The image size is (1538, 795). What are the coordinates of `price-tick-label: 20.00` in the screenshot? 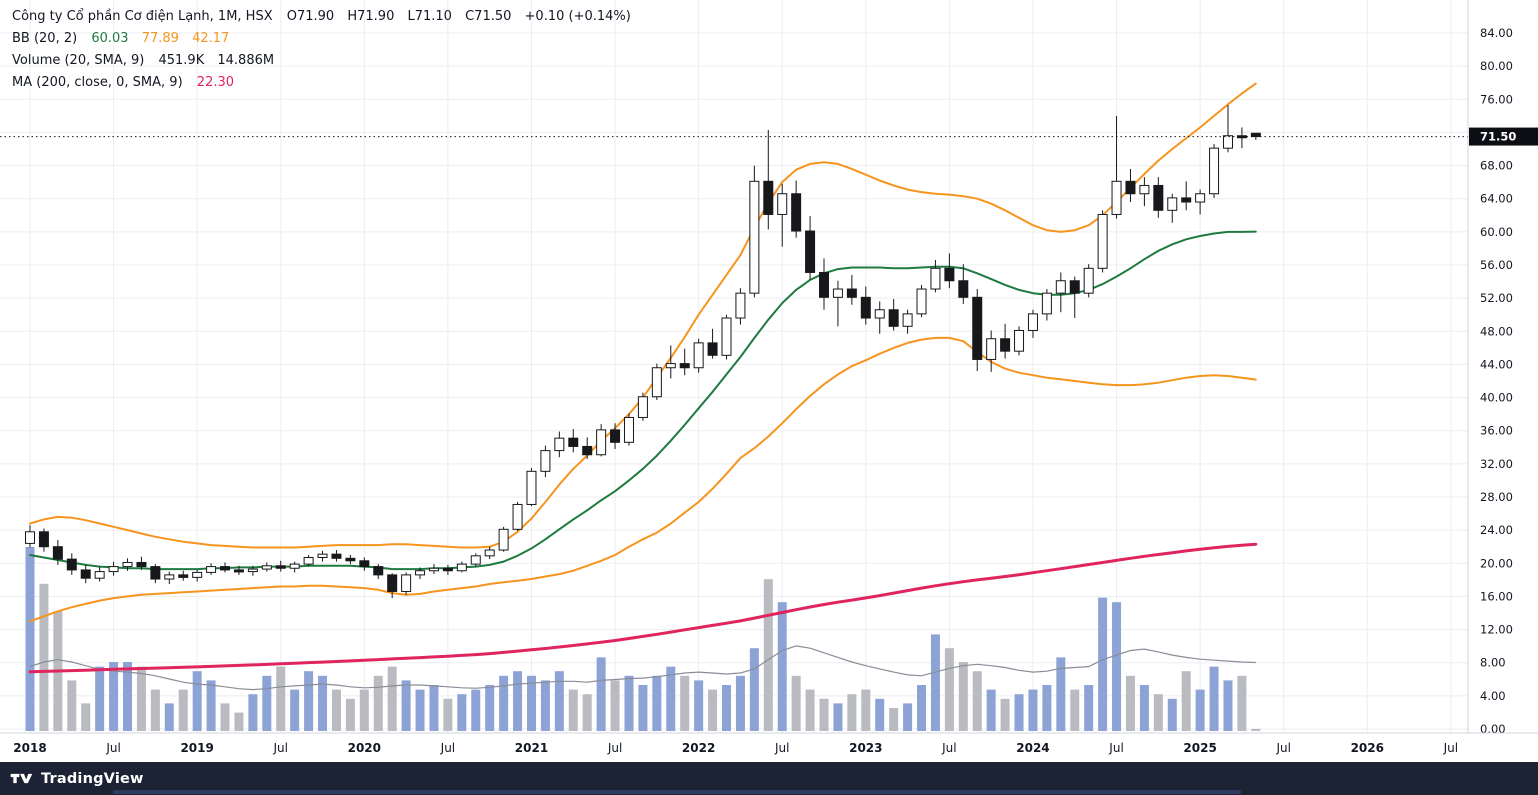 It's located at (1496, 563).